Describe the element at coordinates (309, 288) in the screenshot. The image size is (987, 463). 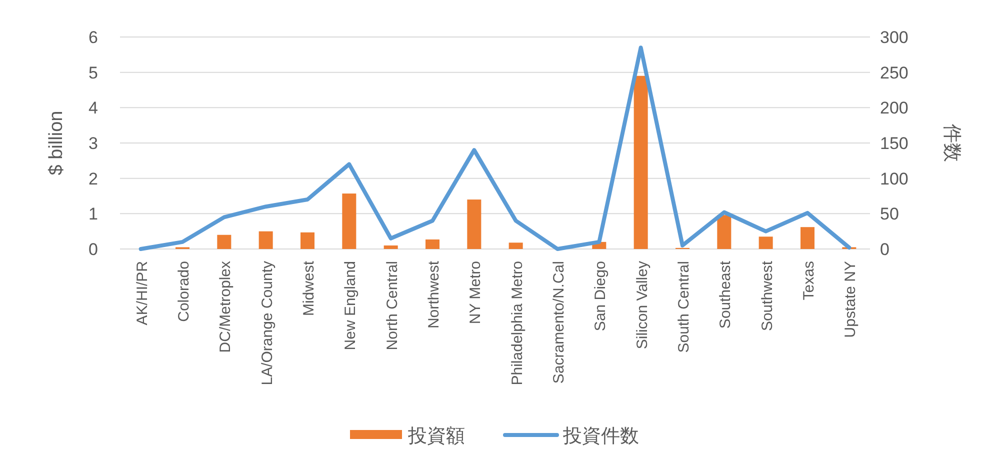
I see `x-tick-label: Midwest` at that location.